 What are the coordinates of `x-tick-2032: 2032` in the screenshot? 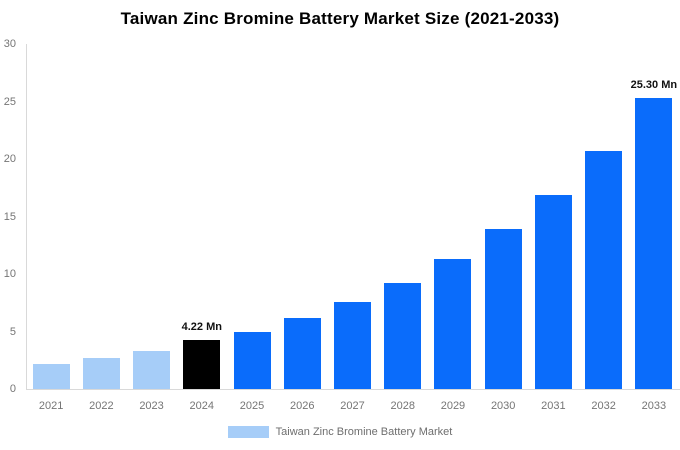 It's located at (603, 406).